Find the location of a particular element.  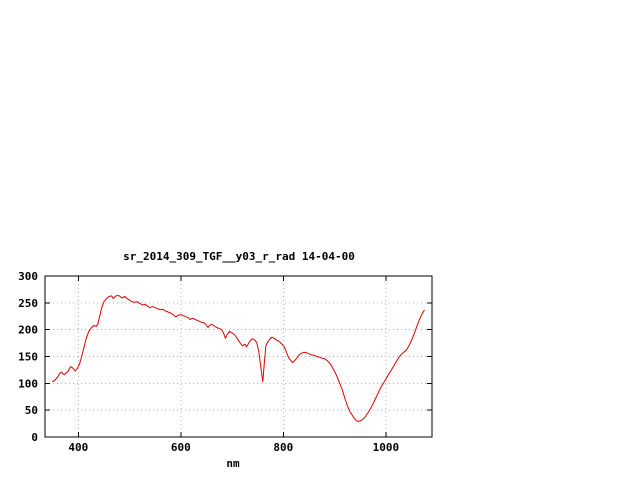

y-tick-label: 200 is located at coordinates (28, 330).